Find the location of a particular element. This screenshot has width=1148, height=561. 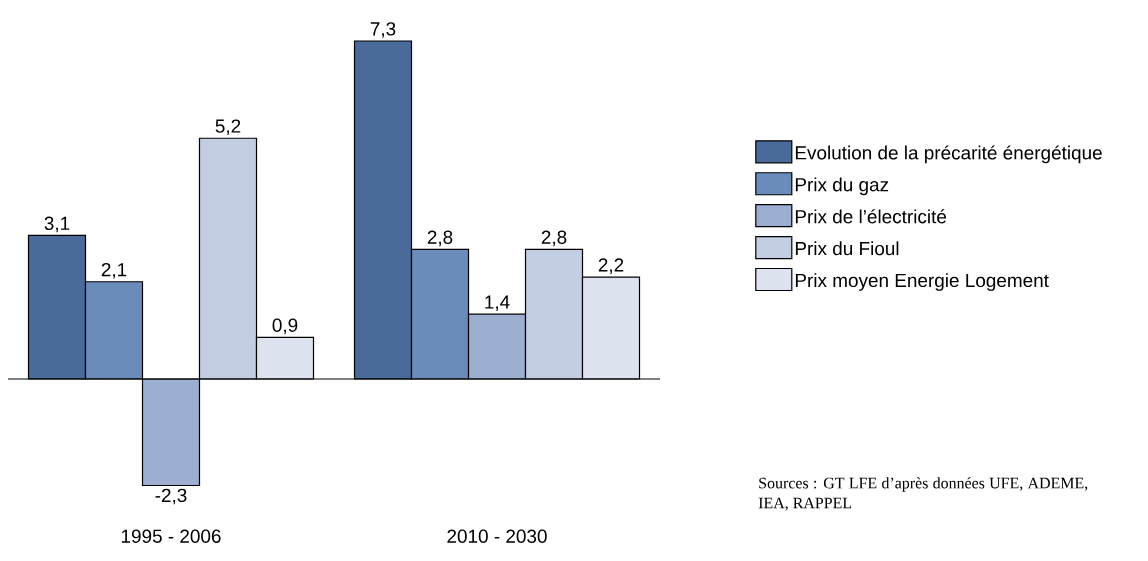

x-tick-label: 1995 - 2006 is located at coordinates (171, 536).